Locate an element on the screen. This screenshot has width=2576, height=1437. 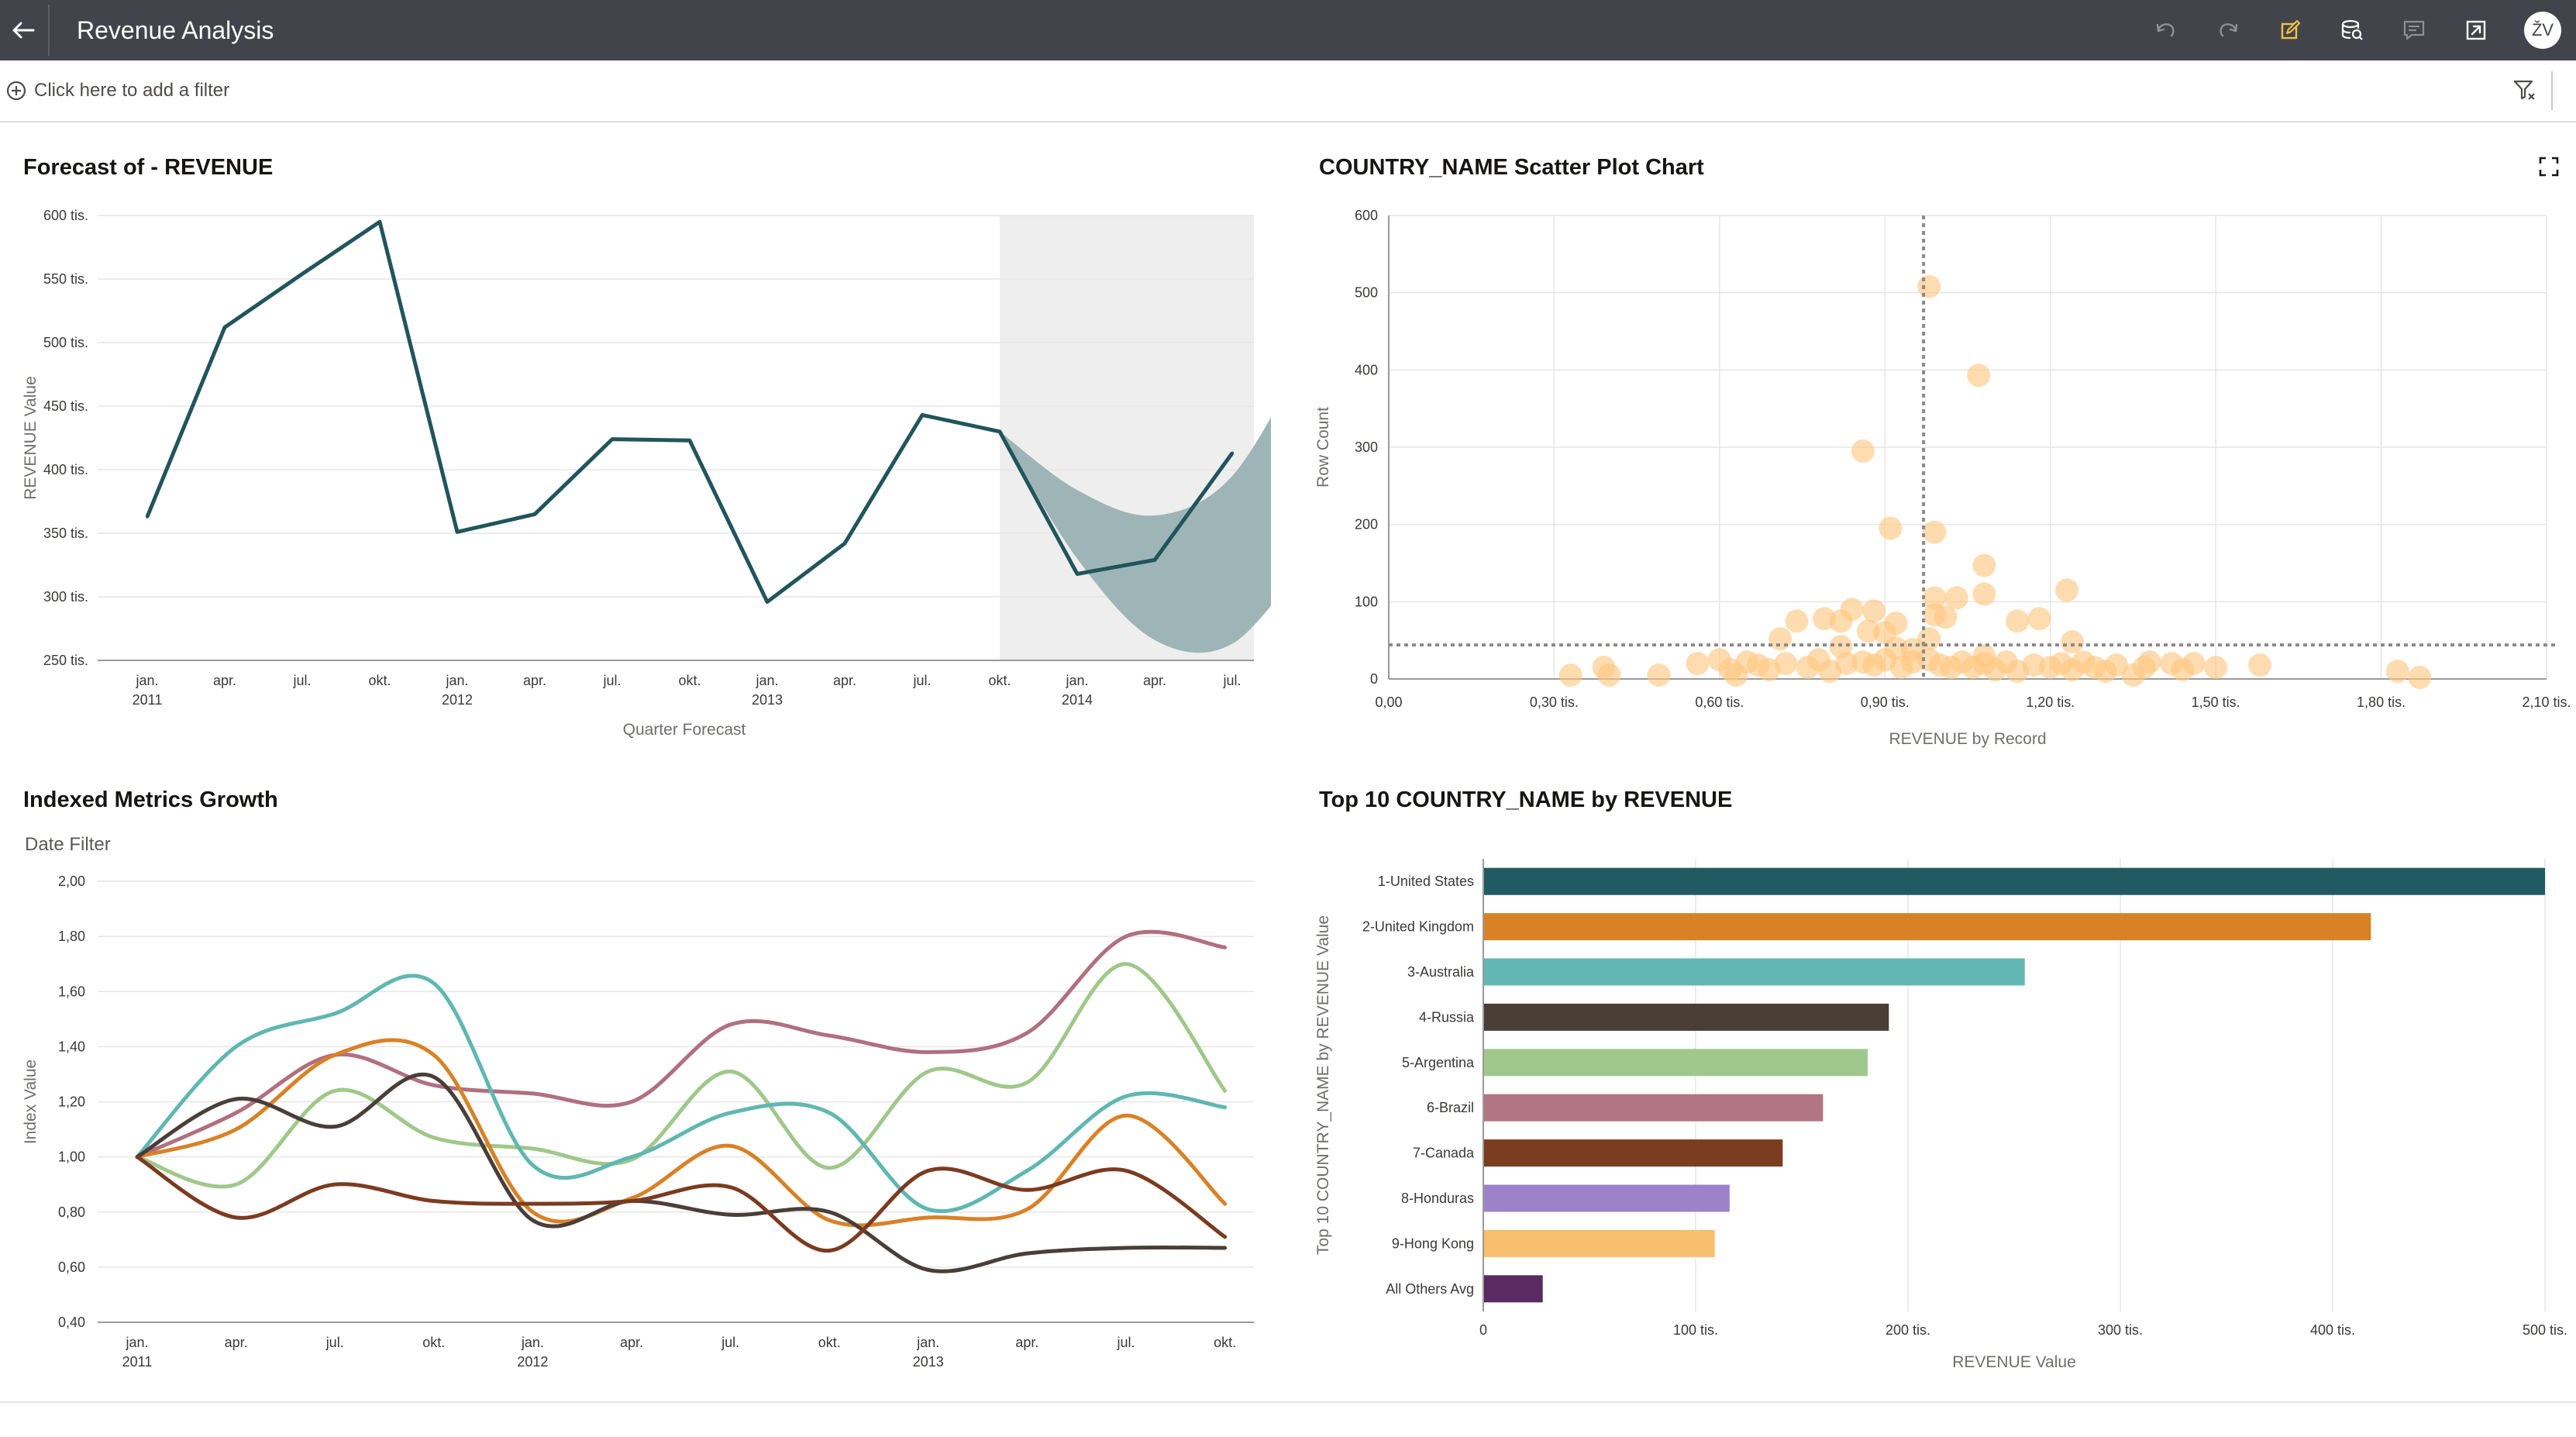
filter-settings-button is located at coordinates (2525, 90).